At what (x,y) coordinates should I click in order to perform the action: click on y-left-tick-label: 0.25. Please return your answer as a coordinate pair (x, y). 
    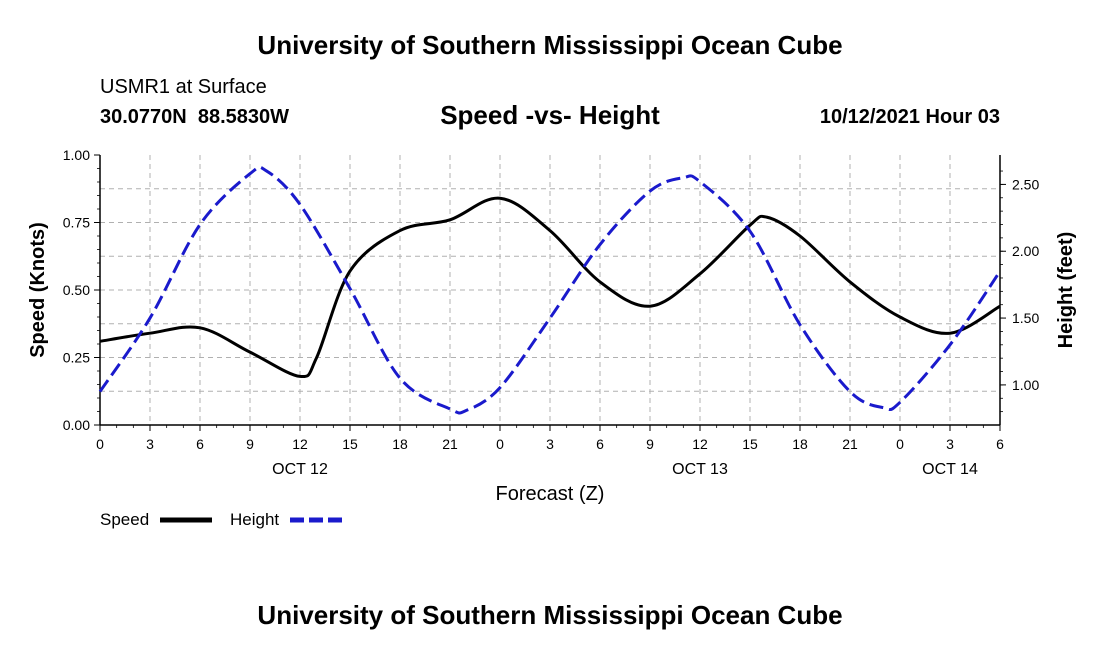
    Looking at the image, I should click on (76, 358).